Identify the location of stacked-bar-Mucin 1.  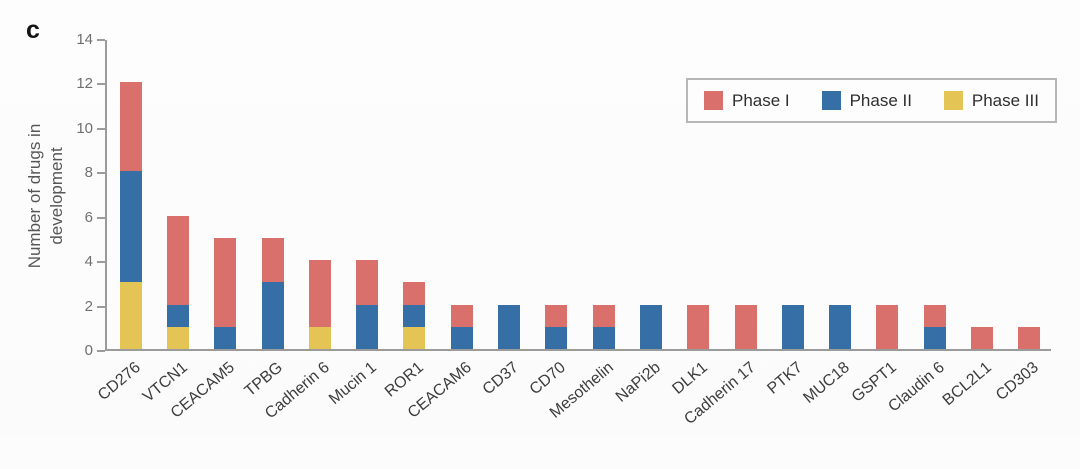
(367, 304).